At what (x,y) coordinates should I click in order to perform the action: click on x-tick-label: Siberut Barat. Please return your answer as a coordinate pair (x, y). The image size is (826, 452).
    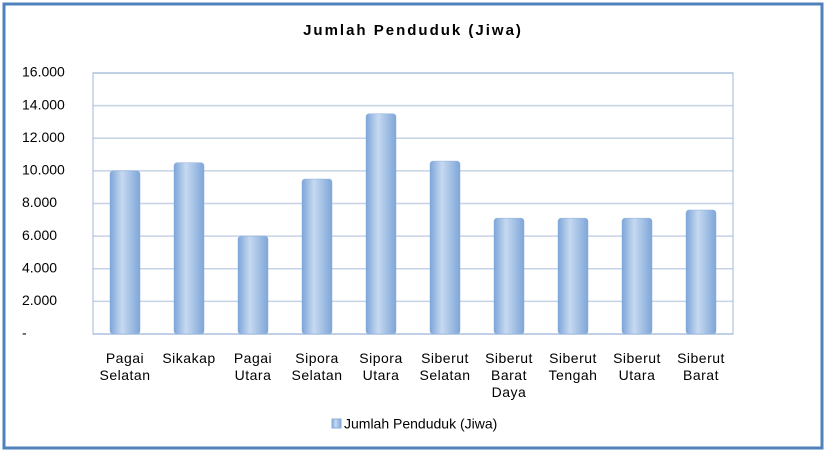
    Looking at the image, I should click on (701, 366).